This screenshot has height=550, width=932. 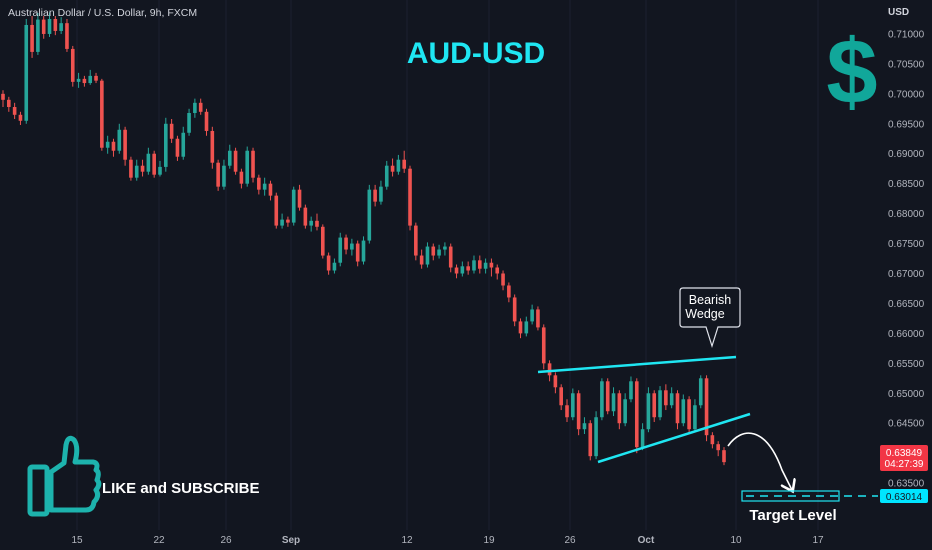 What do you see at coordinates (906, 304) in the screenshot?
I see `price-tick-label: 0.66500` at bounding box center [906, 304].